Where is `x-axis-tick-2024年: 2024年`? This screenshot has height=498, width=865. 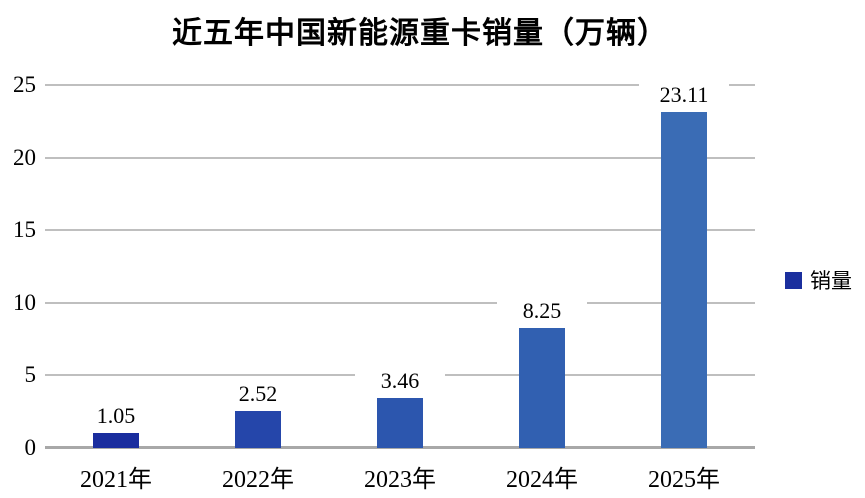
x-axis-tick-2024年: 2024年 is located at coordinates (542, 480).